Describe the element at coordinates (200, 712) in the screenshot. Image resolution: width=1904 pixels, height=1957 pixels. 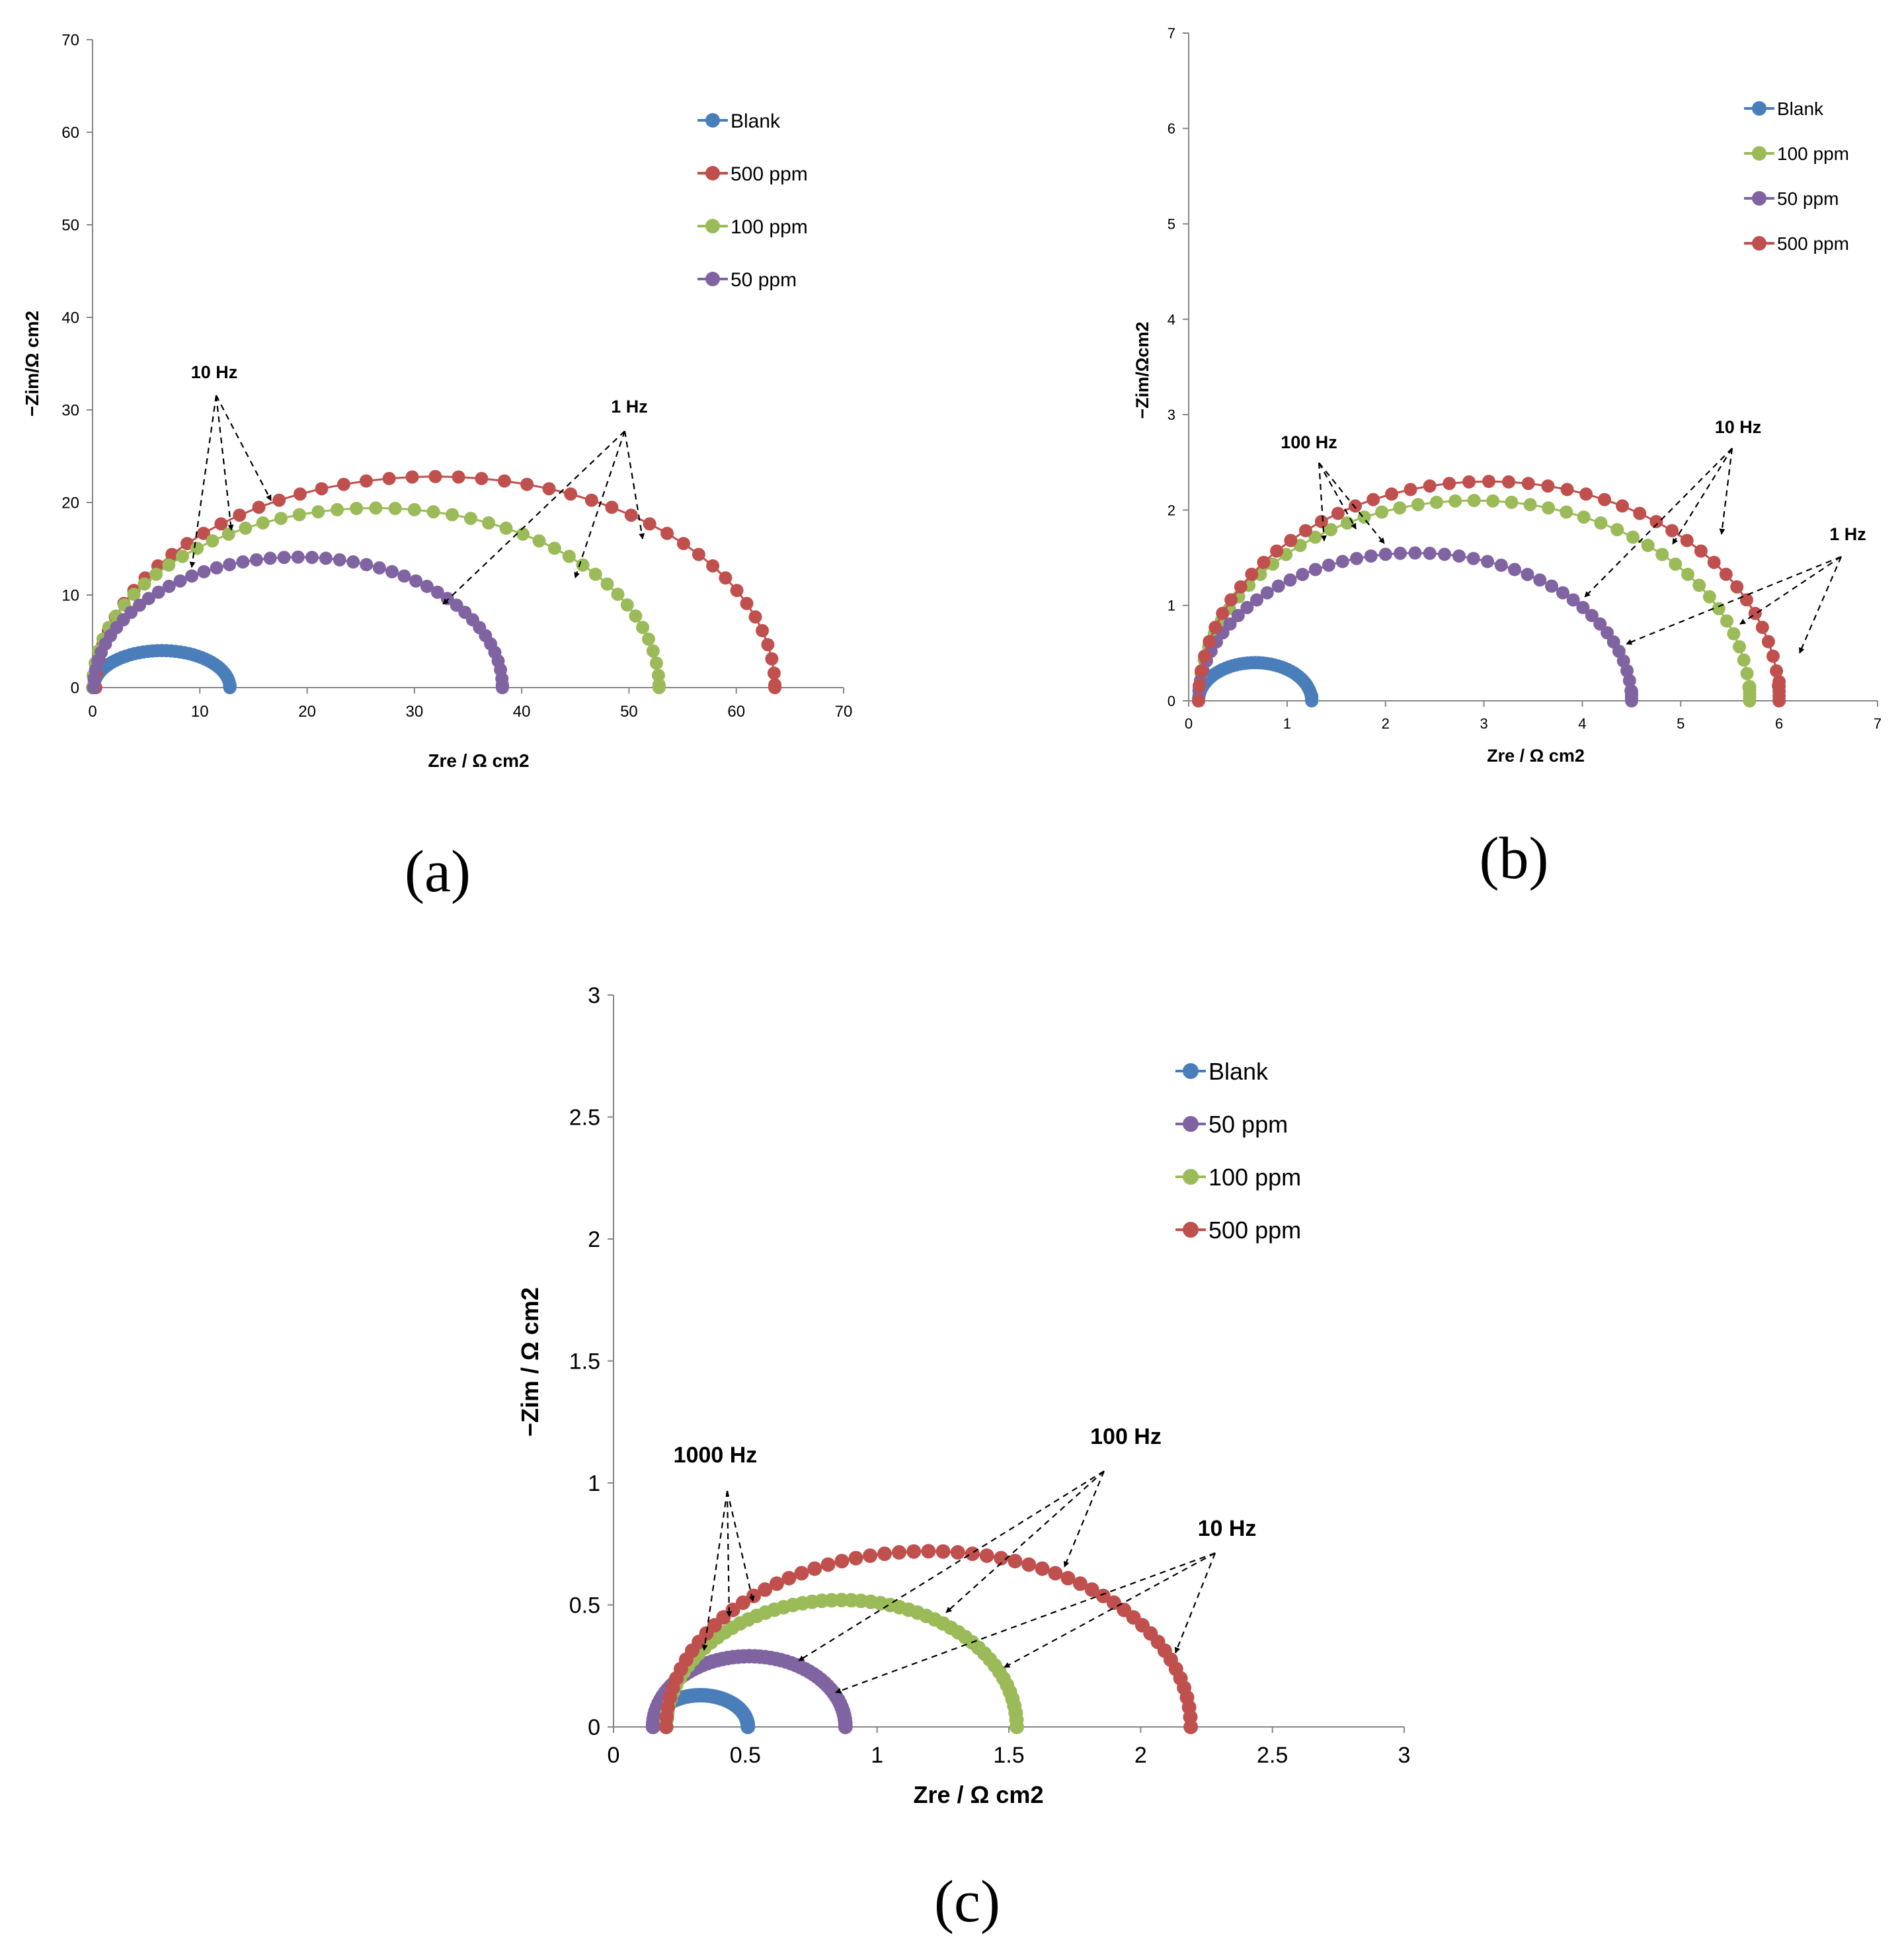
I see `x-tick-label: 10` at that location.